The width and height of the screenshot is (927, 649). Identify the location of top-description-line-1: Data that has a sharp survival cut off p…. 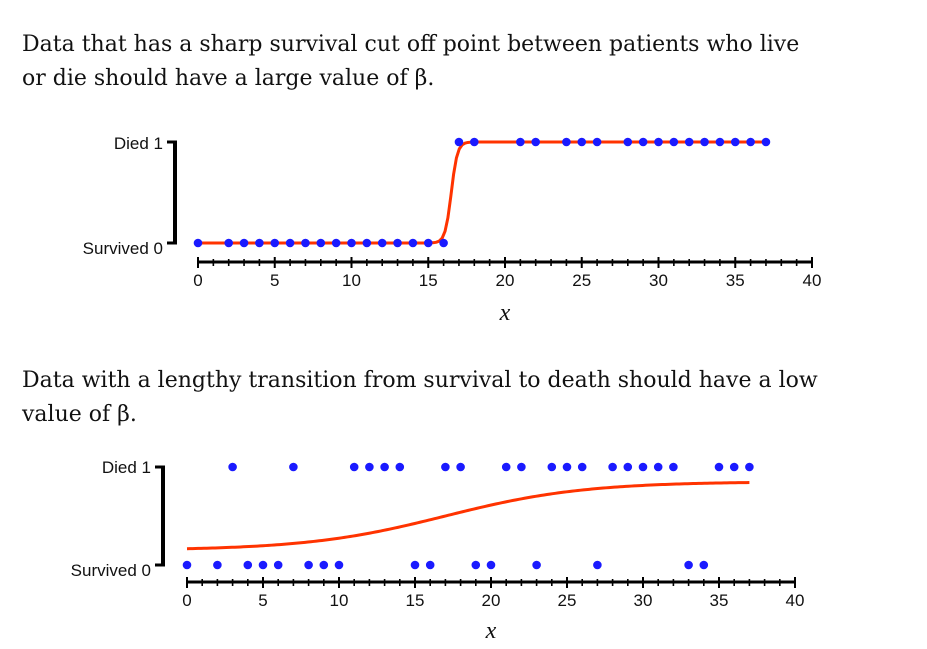
(411, 44).